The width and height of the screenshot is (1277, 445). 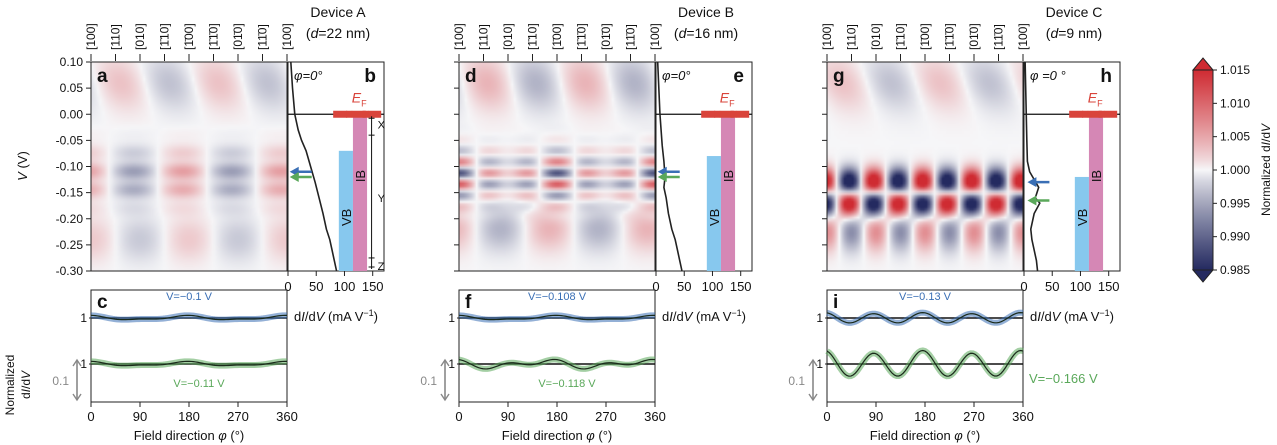 What do you see at coordinates (567, 384) in the screenshot?
I see `v-green-label: V=−0.118 V` at bounding box center [567, 384].